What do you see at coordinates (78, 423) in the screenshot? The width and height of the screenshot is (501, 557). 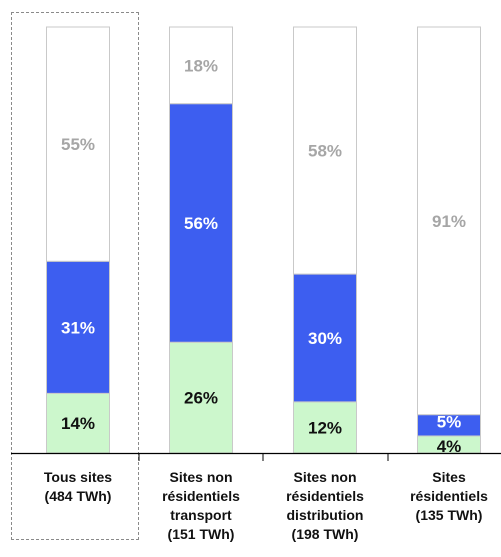 I see `data-label-0-0: 14%` at bounding box center [78, 423].